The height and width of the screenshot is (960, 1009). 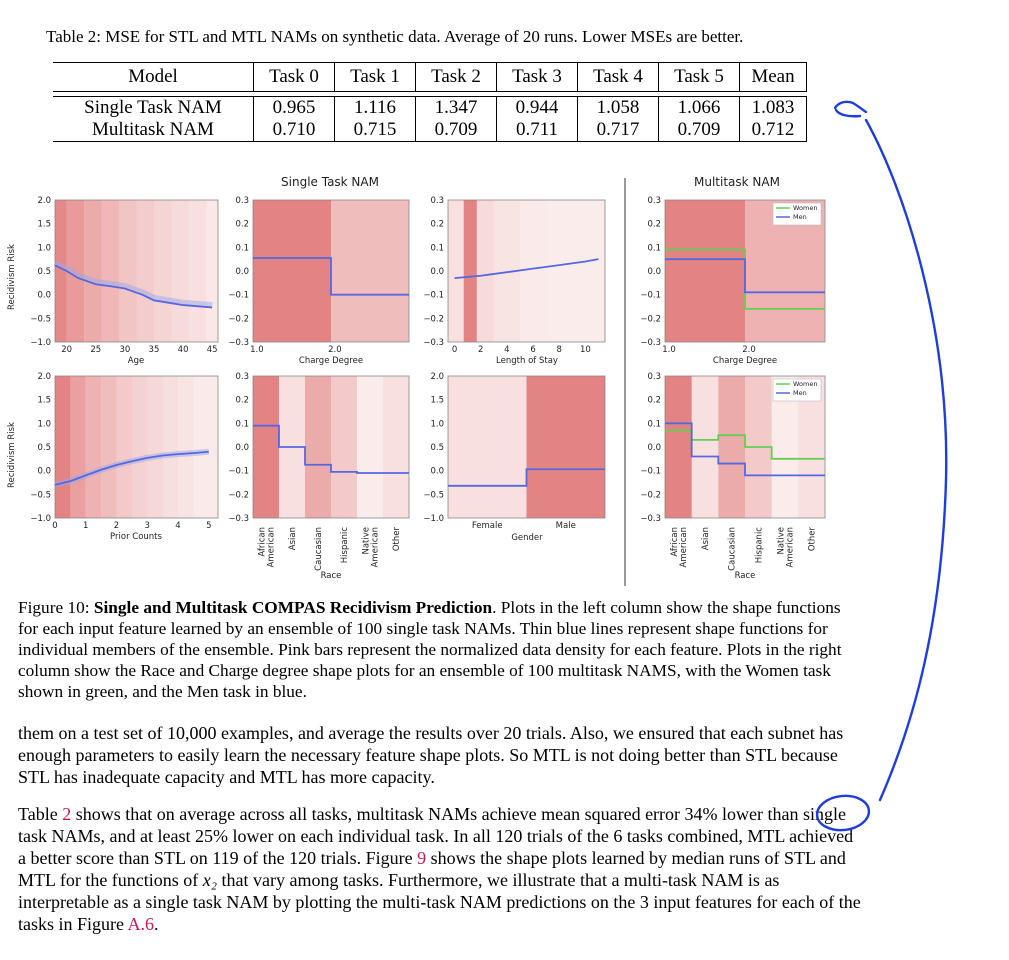 What do you see at coordinates (12, 277) in the screenshot?
I see `y-axis-label: Recidivism Risk` at bounding box center [12, 277].